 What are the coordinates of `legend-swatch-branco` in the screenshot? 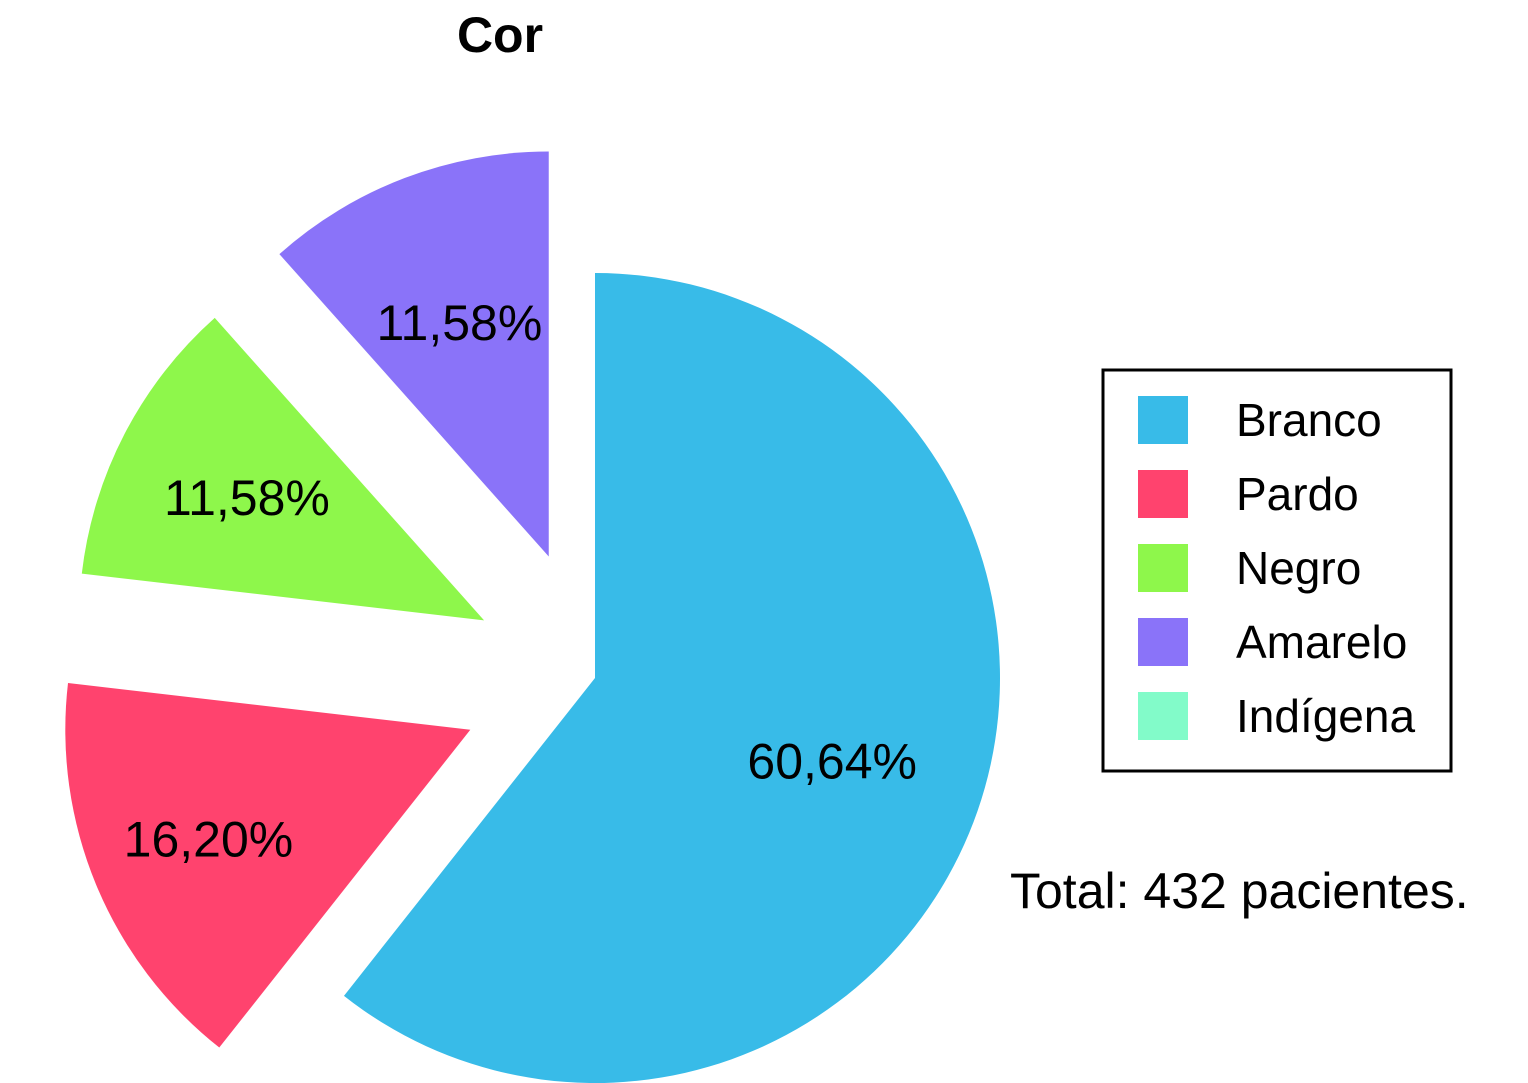 It's located at (1163, 420).